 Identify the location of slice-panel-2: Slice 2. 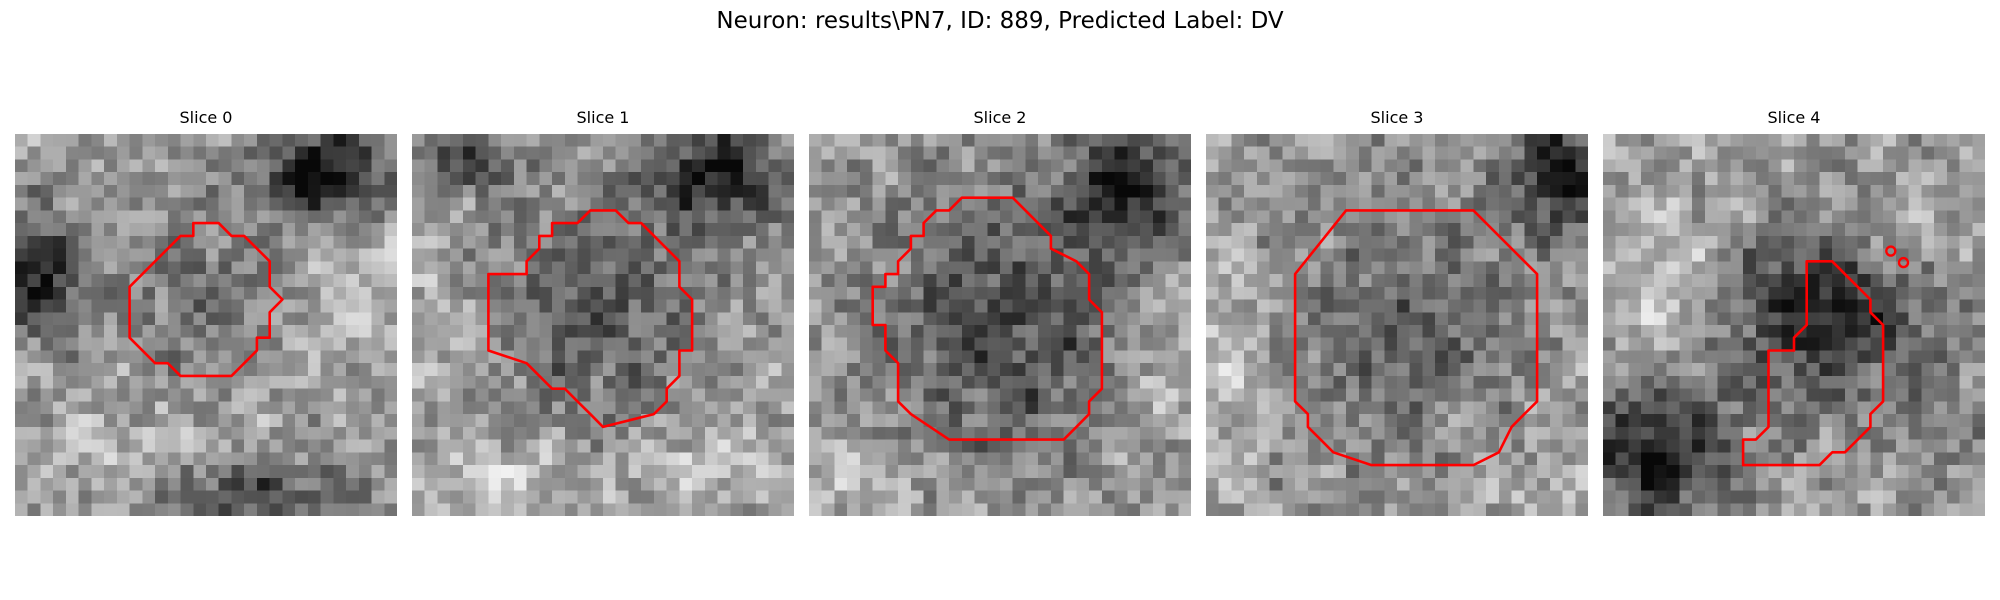
(1000, 311).